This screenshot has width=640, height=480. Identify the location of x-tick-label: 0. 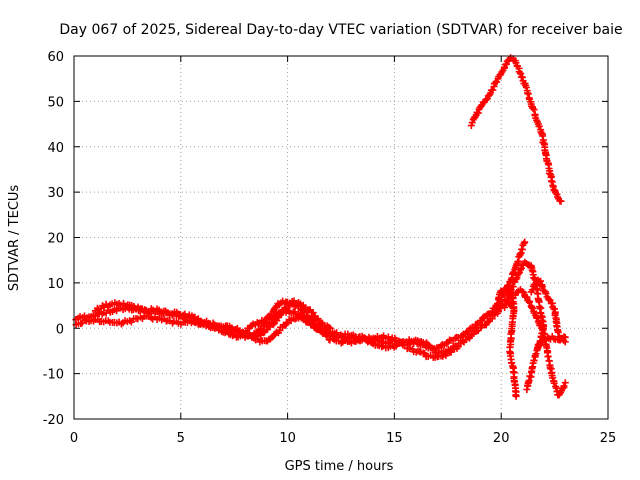
(74, 438).